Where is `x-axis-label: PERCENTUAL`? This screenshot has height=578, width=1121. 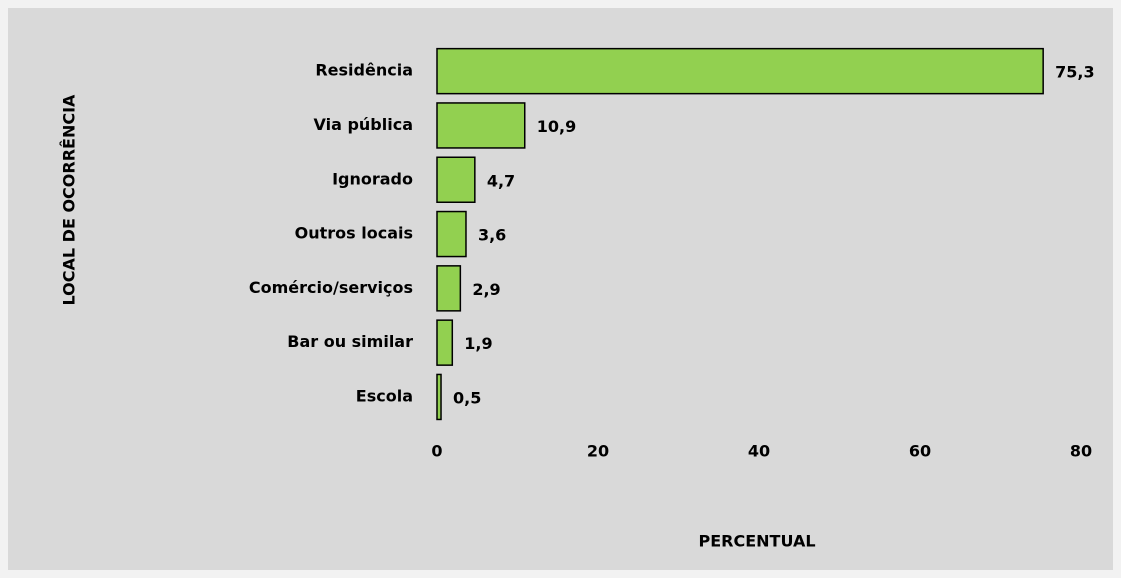 x-axis-label: PERCENTUAL is located at coordinates (756, 541).